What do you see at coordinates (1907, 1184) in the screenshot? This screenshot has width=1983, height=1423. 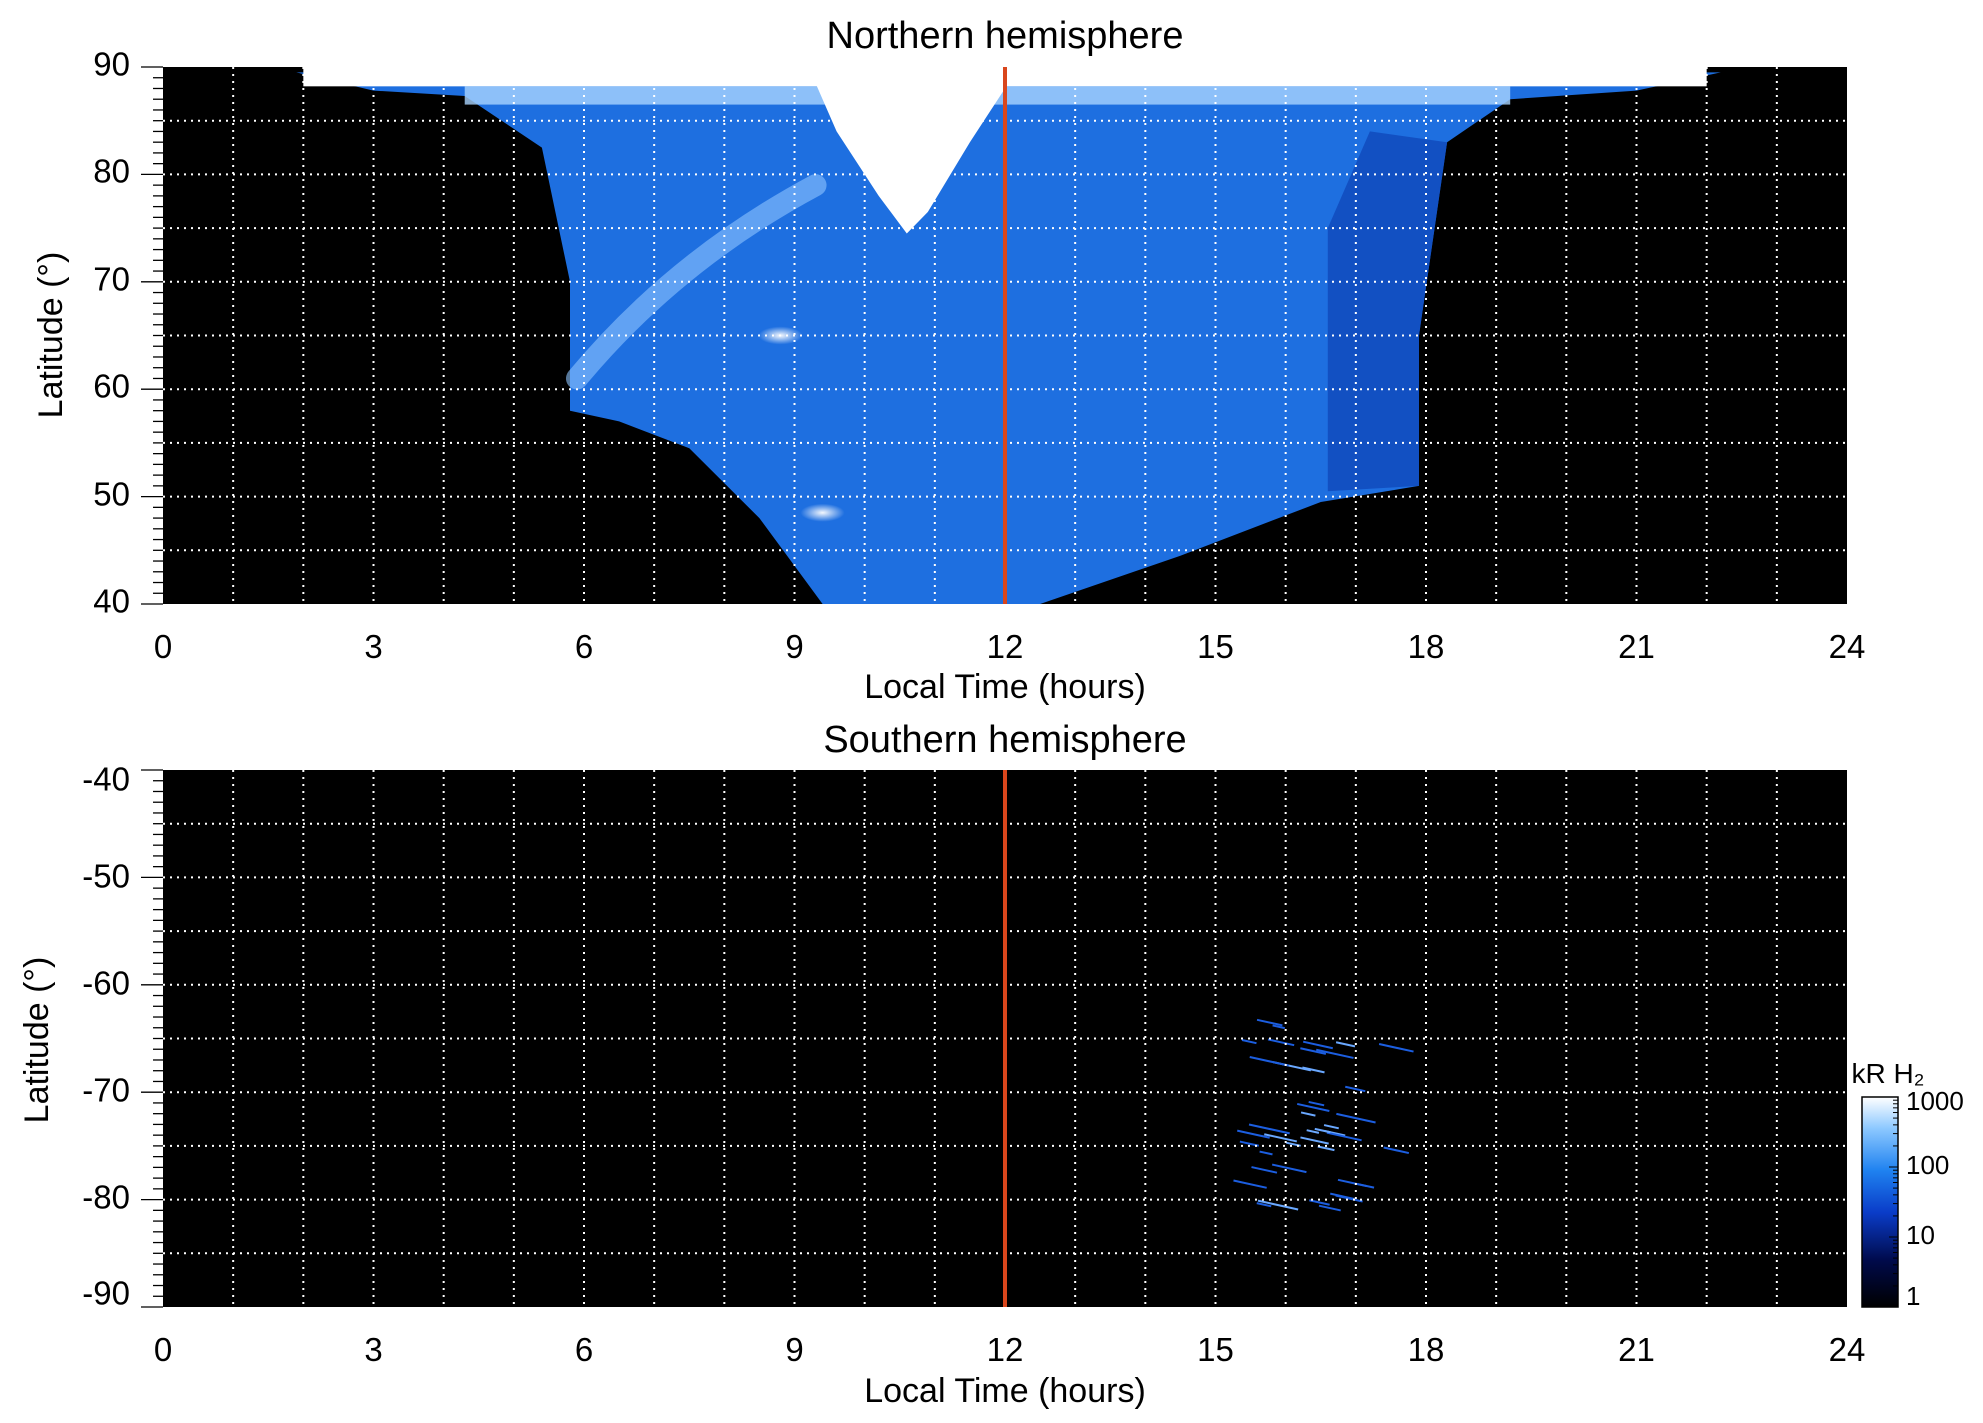 I see `colorbar: kR H₂ 1 10 100 1000` at bounding box center [1907, 1184].